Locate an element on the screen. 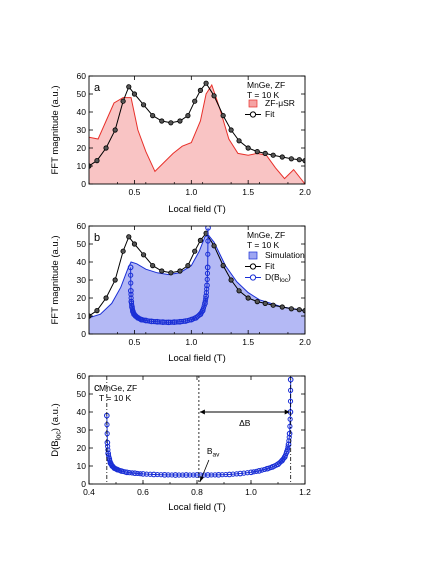  legend-label: Simulation is located at coordinates (285, 255).